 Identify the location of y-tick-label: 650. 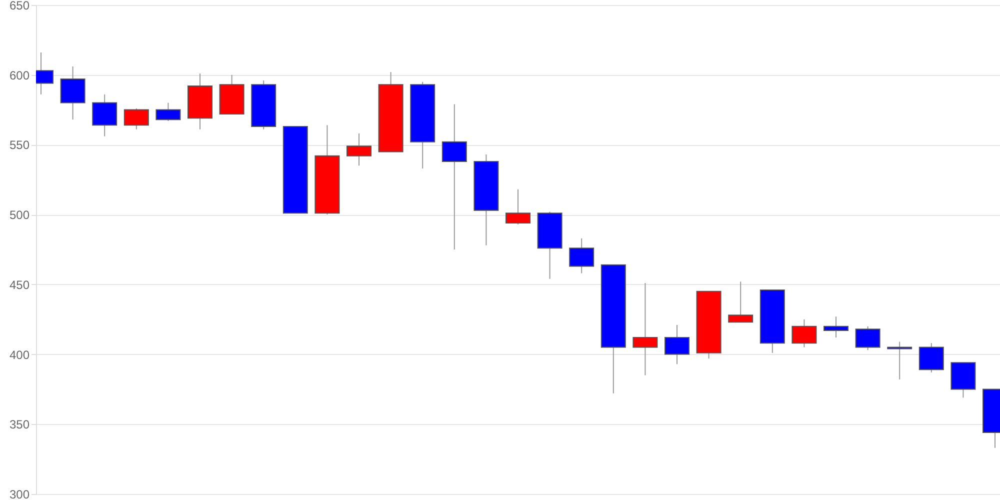
(19, 6).